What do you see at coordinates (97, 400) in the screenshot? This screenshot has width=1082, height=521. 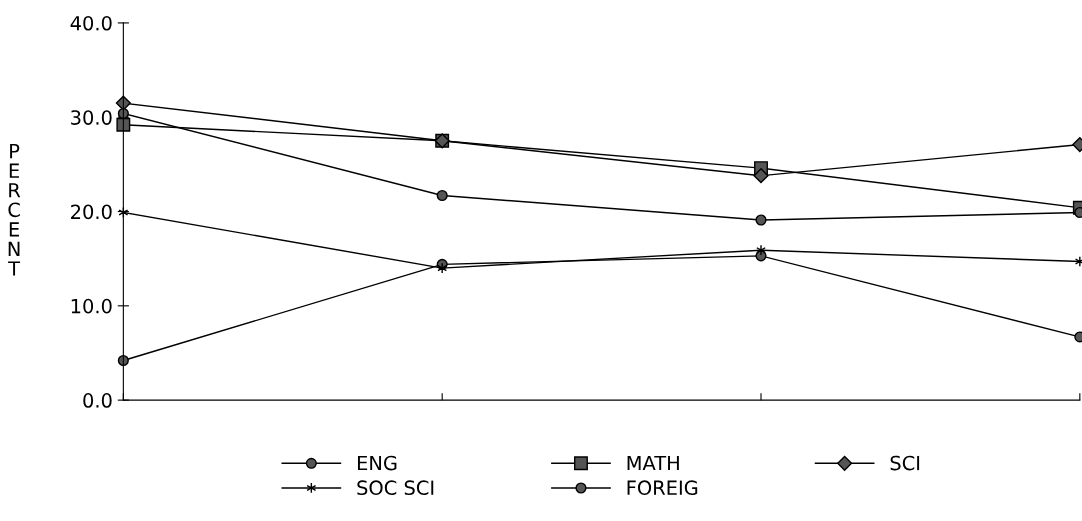 I see `y-tick-label: 0.0` at bounding box center [97, 400].